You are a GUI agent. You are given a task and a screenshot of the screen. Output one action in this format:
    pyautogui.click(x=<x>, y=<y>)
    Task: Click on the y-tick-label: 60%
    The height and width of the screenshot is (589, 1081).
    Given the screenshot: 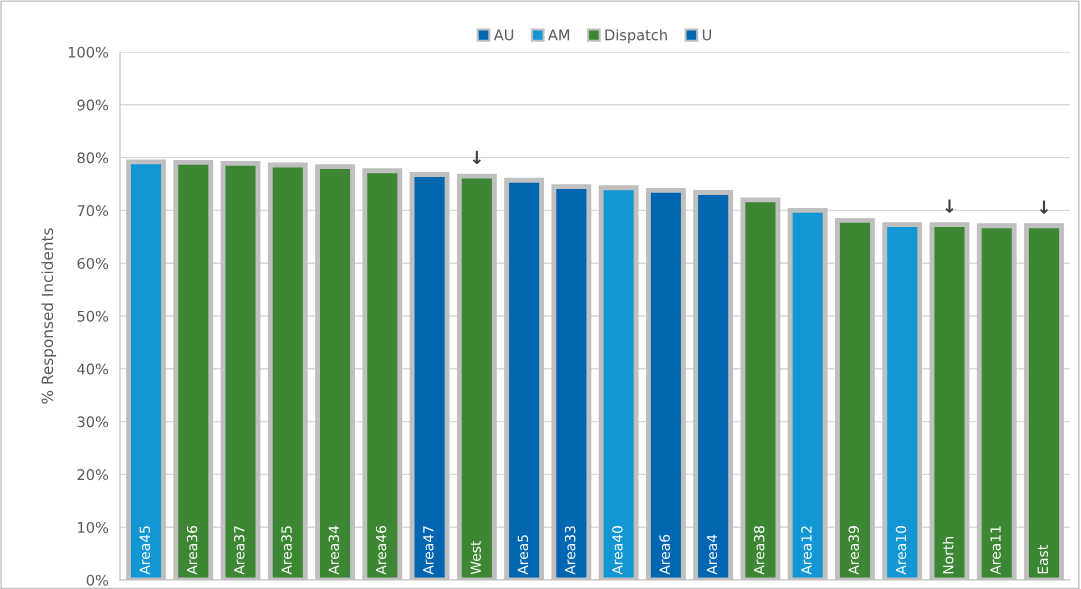 What is the action you would take?
    pyautogui.click(x=93, y=263)
    